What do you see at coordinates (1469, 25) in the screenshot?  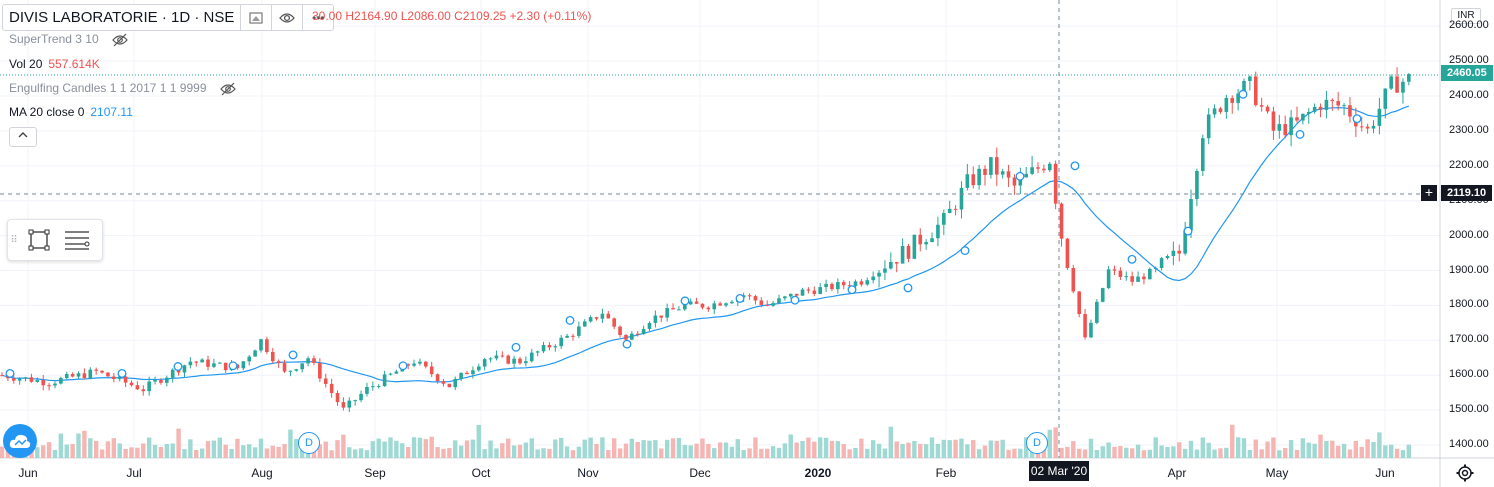 I see `price-axis-label: 2600.00` at bounding box center [1469, 25].